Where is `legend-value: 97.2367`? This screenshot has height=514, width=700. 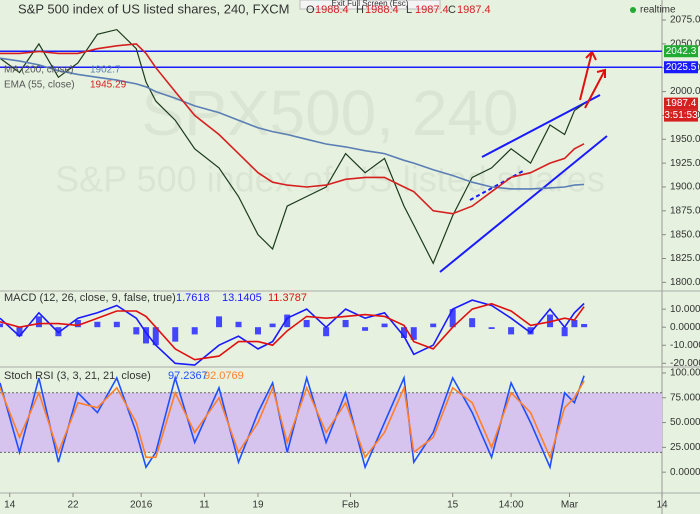
legend-value: 97.2367 is located at coordinates (188, 376).